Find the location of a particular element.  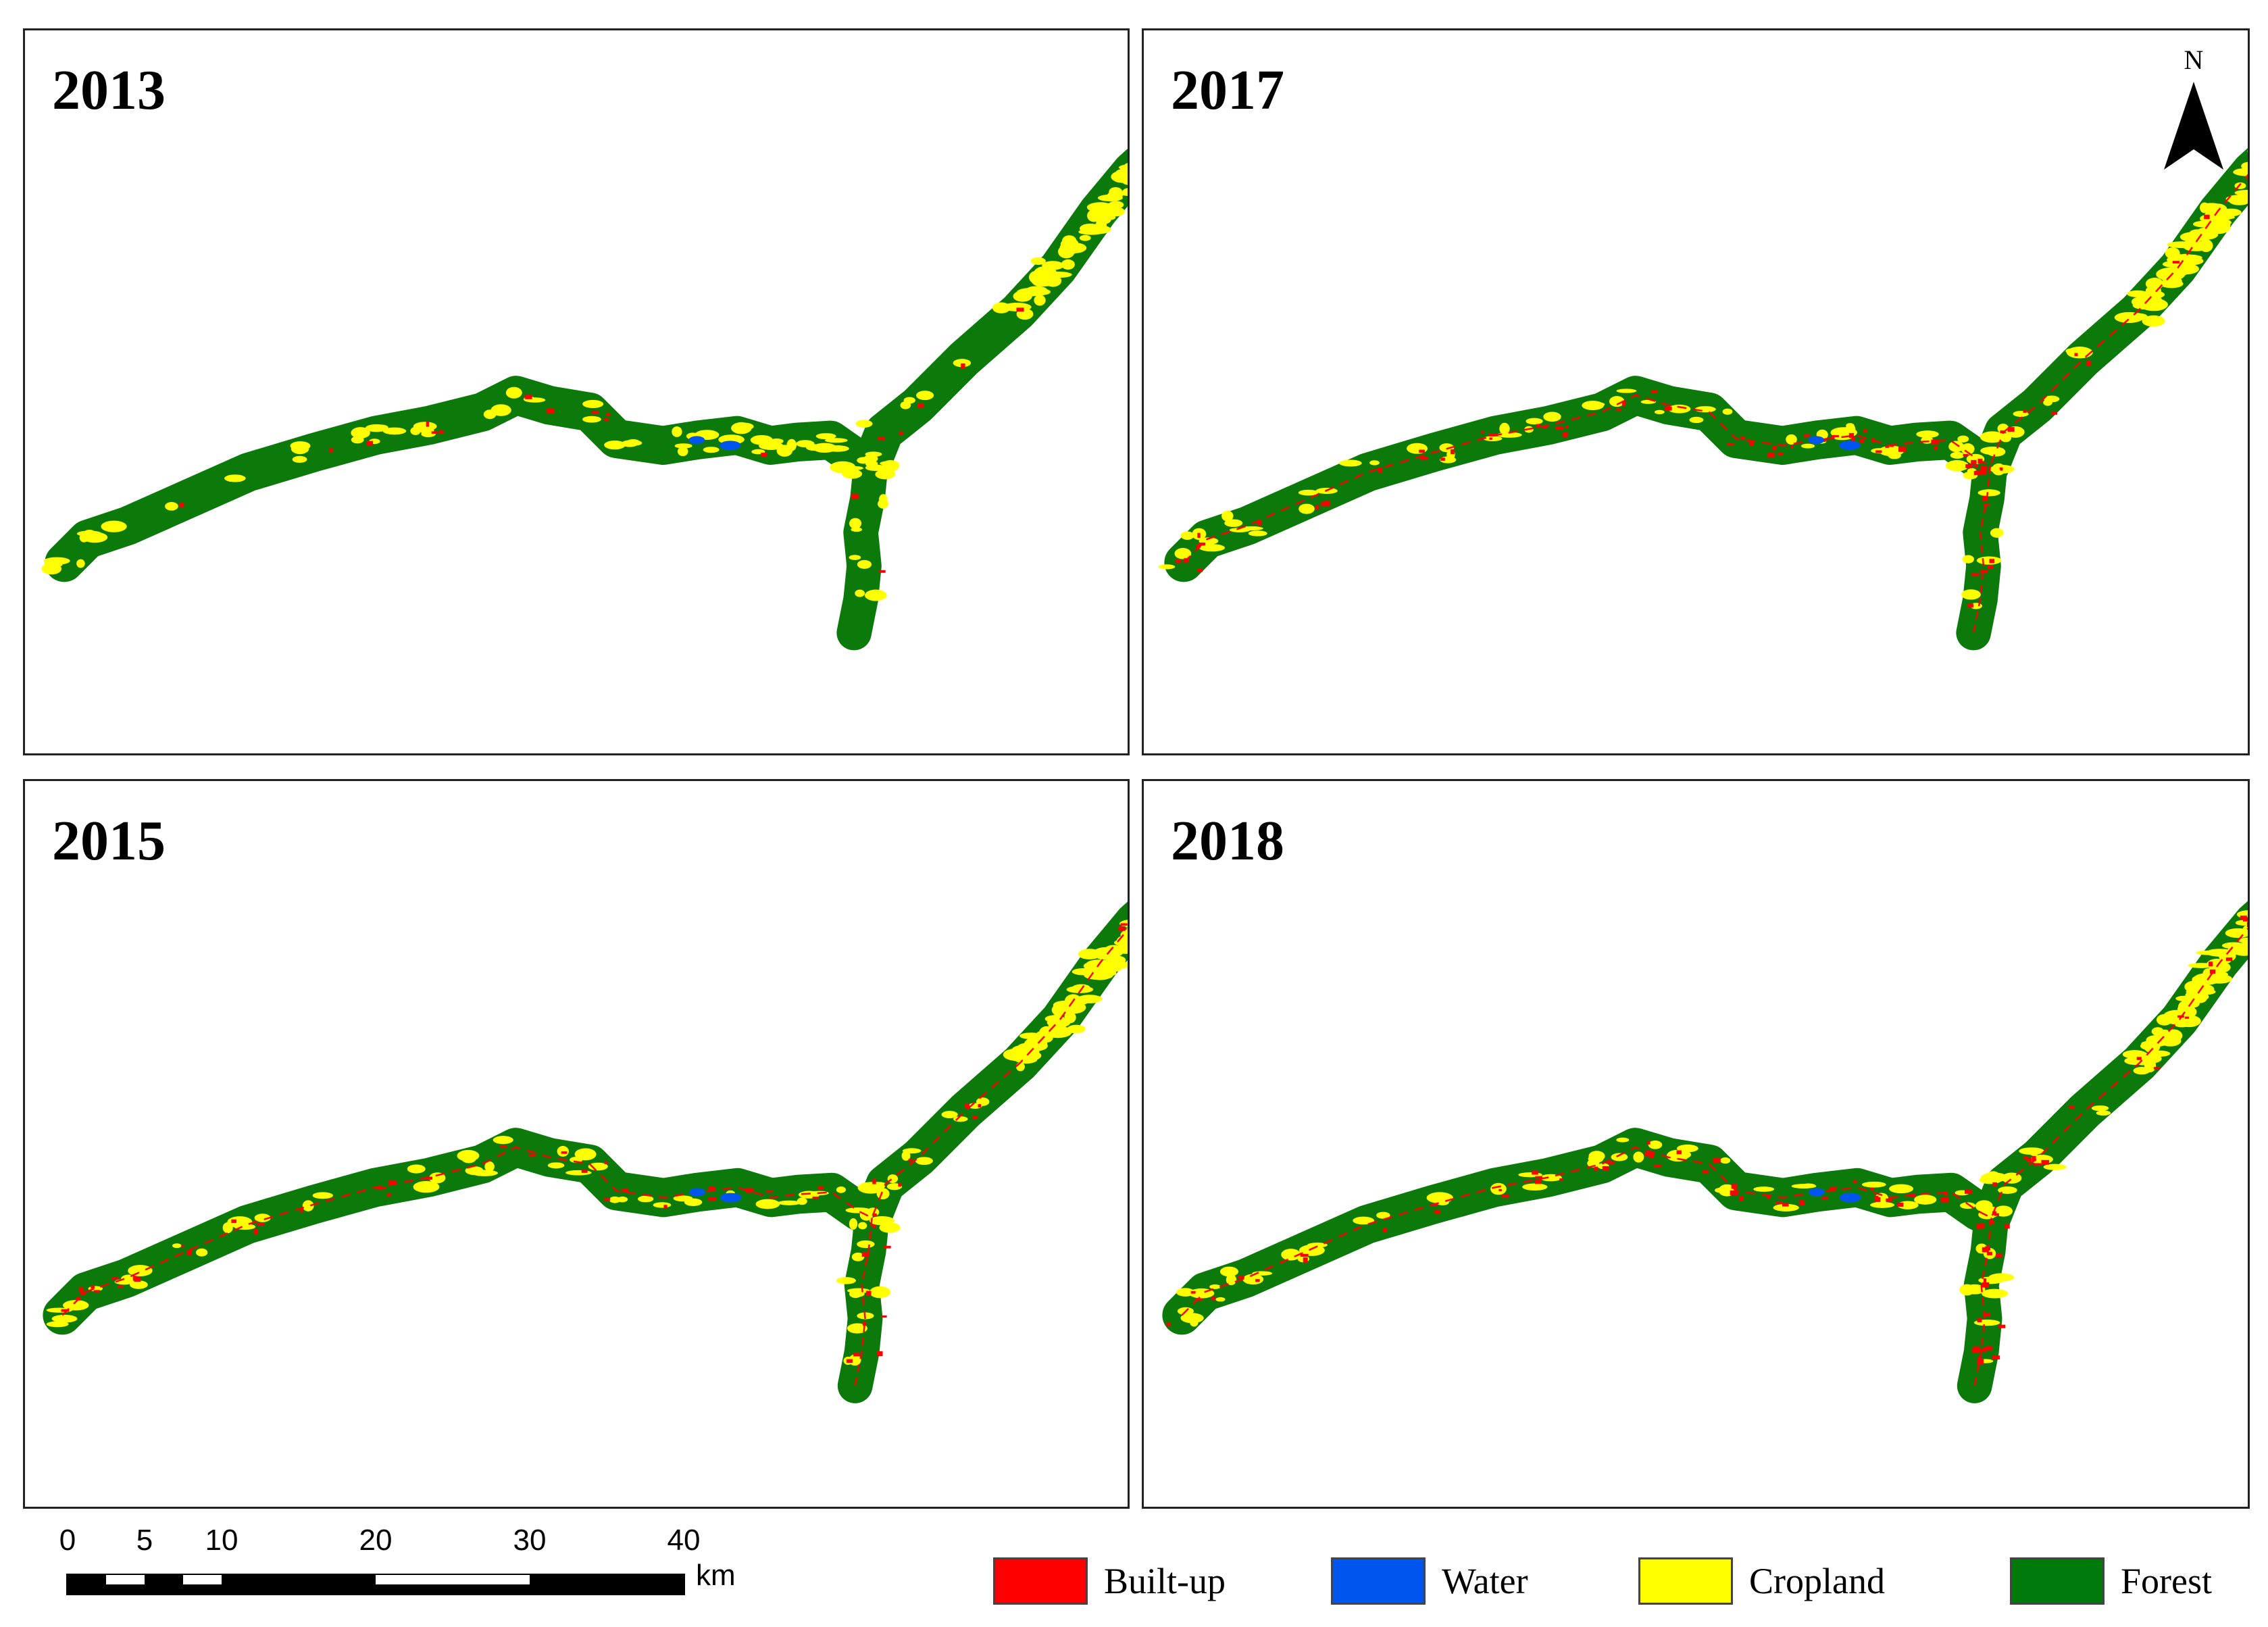

legend-item-built-up: Built-up is located at coordinates (1109, 1581).